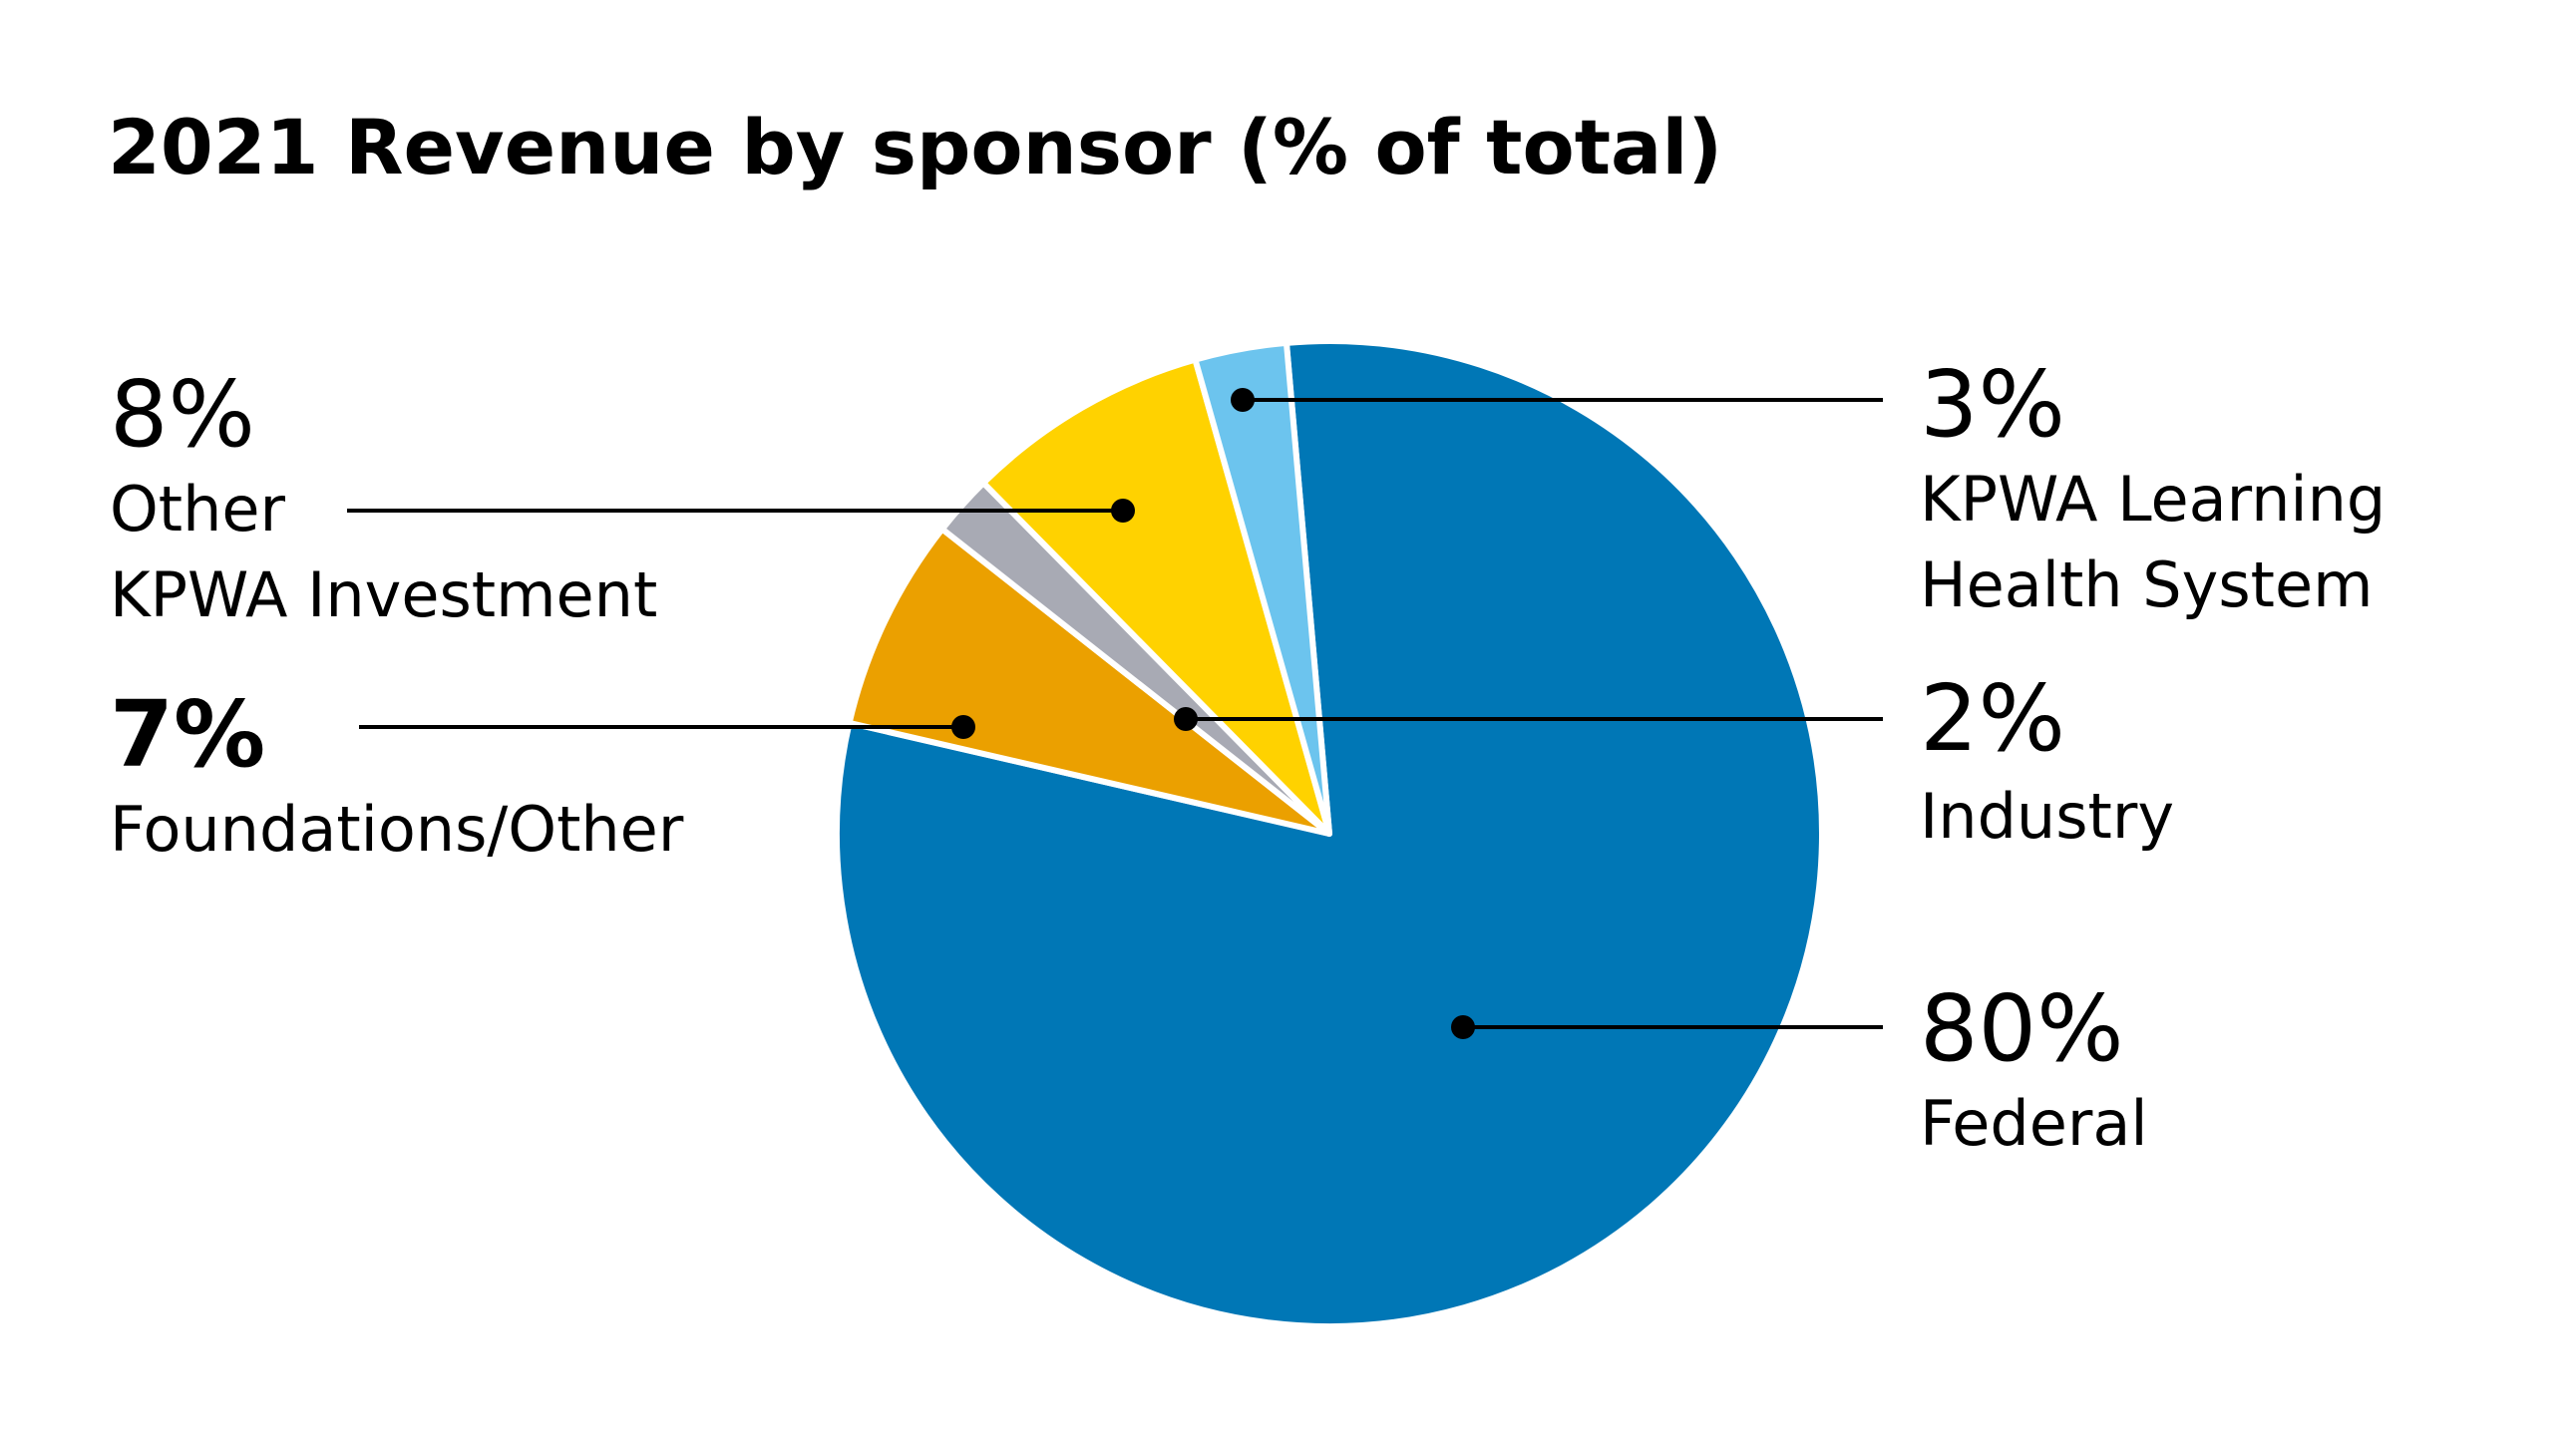  I want to click on value-label-kpwa-learning-health-system: 3%, so click(1993, 404).